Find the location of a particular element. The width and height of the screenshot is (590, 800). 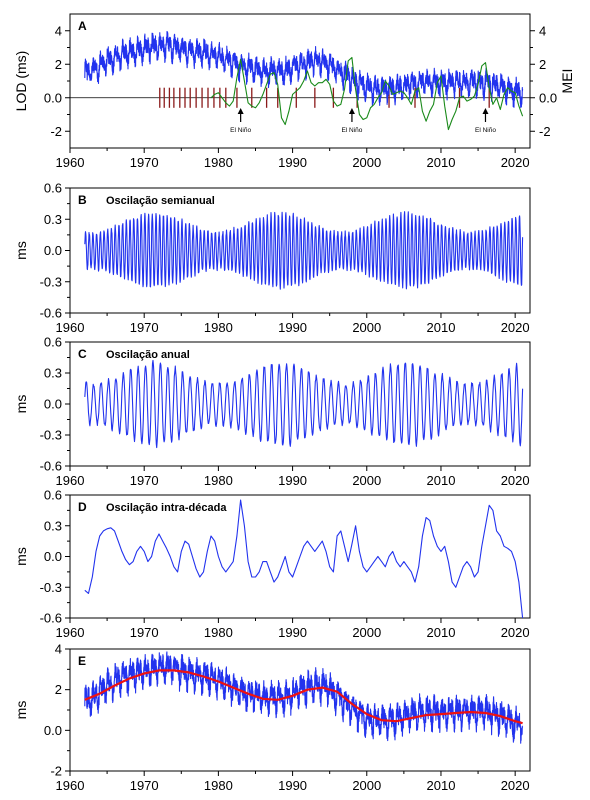

panel-title: Oscilação anual is located at coordinates (148, 355).